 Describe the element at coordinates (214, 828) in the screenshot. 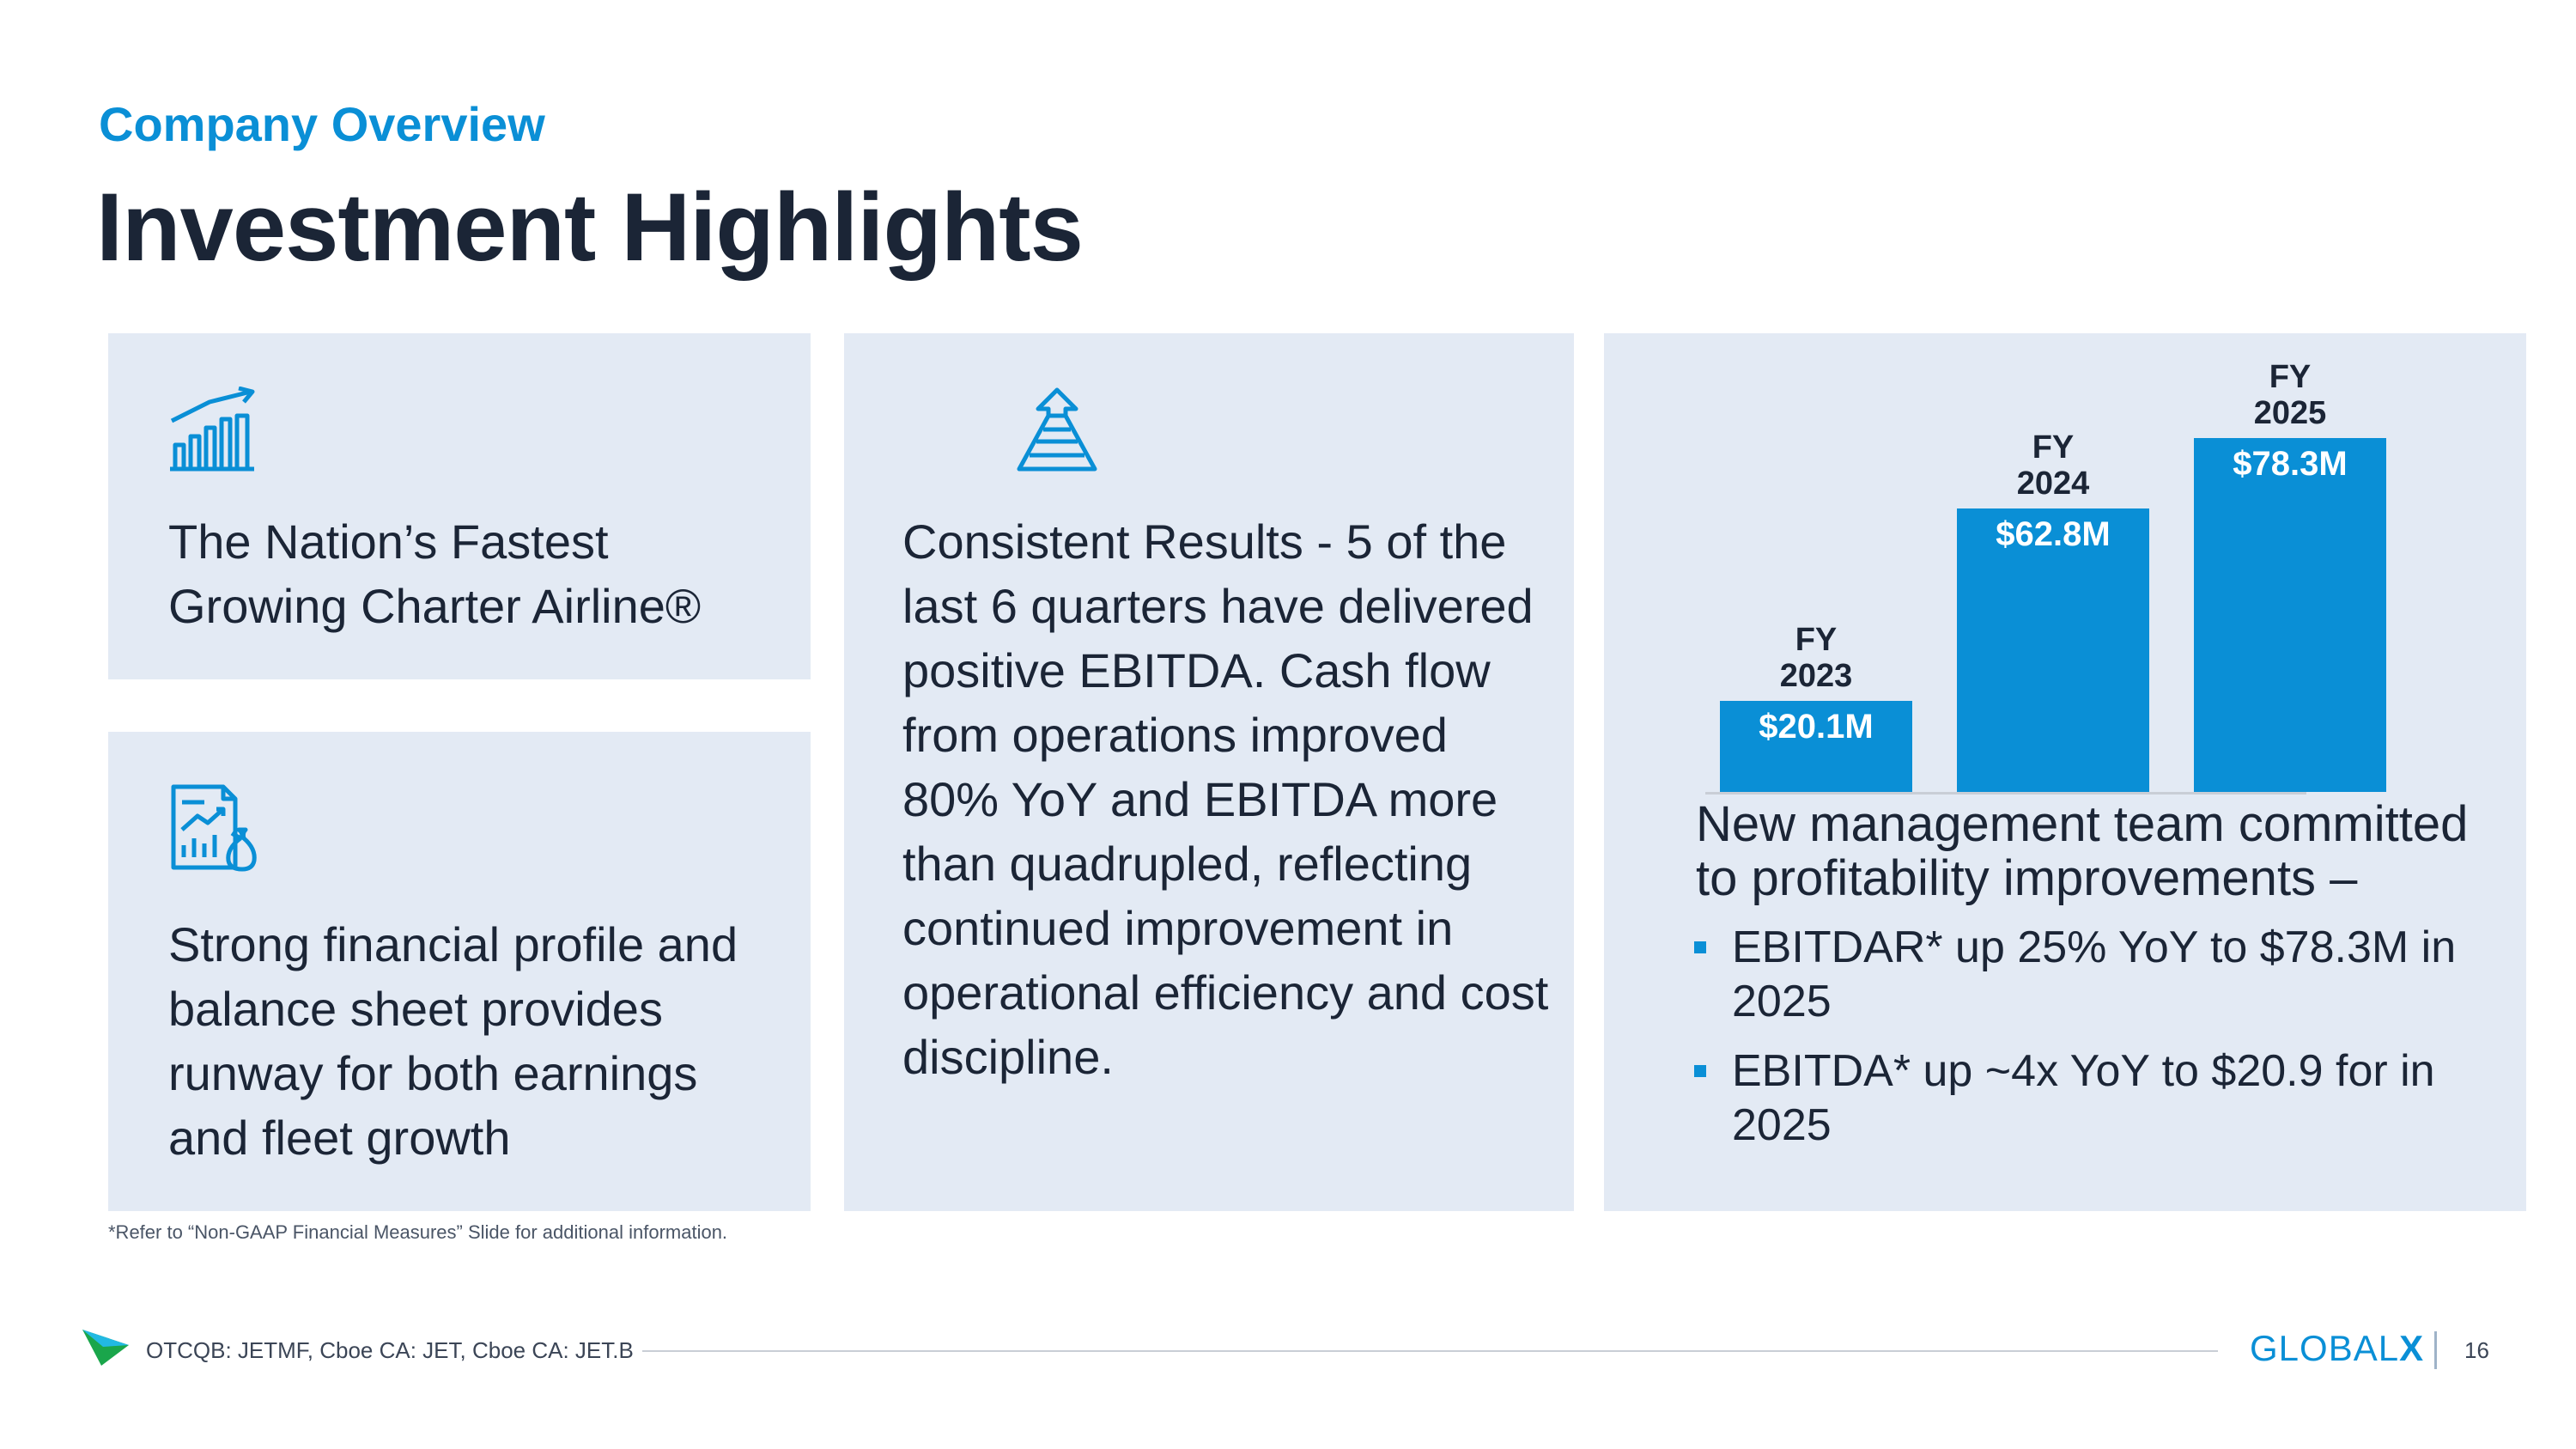

I see `financial-report-icon` at that location.